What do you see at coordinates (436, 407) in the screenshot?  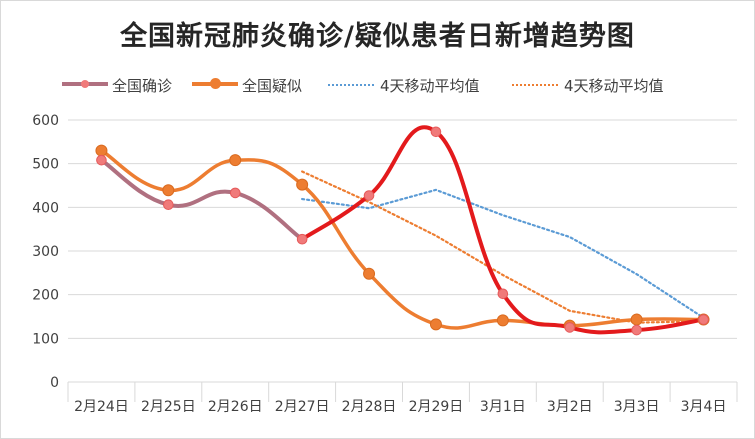 I see `x-tick-label: 2月29日` at bounding box center [436, 407].